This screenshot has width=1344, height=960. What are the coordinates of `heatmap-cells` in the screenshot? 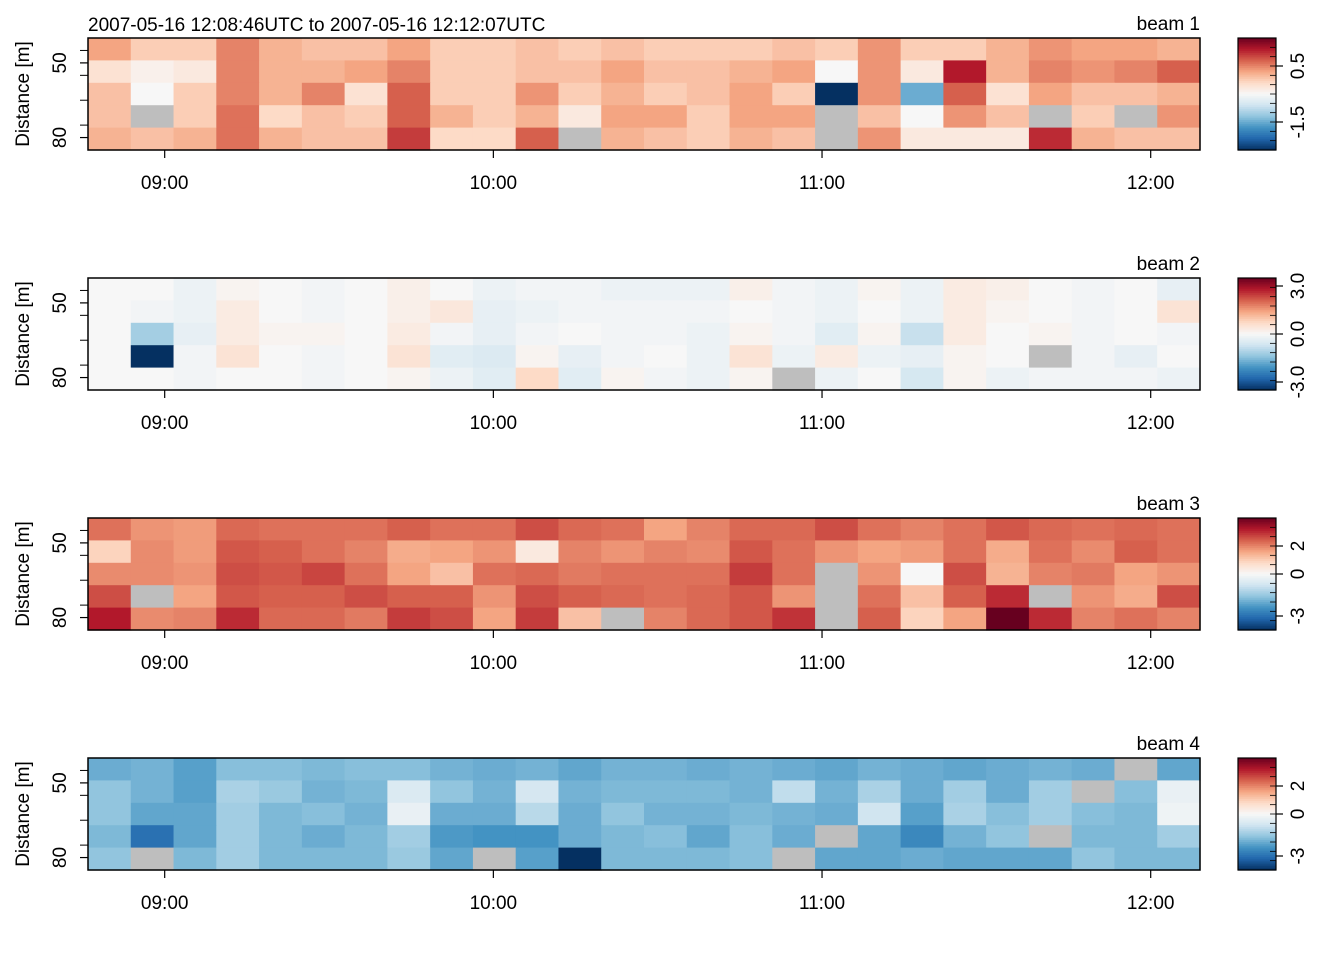 It's located at (644, 94).